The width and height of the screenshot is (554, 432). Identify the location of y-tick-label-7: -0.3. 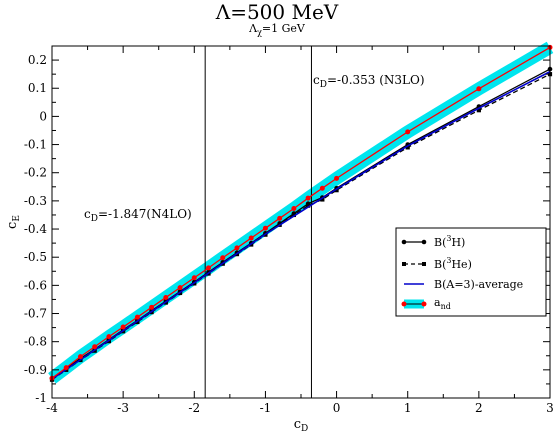
(35, 201).